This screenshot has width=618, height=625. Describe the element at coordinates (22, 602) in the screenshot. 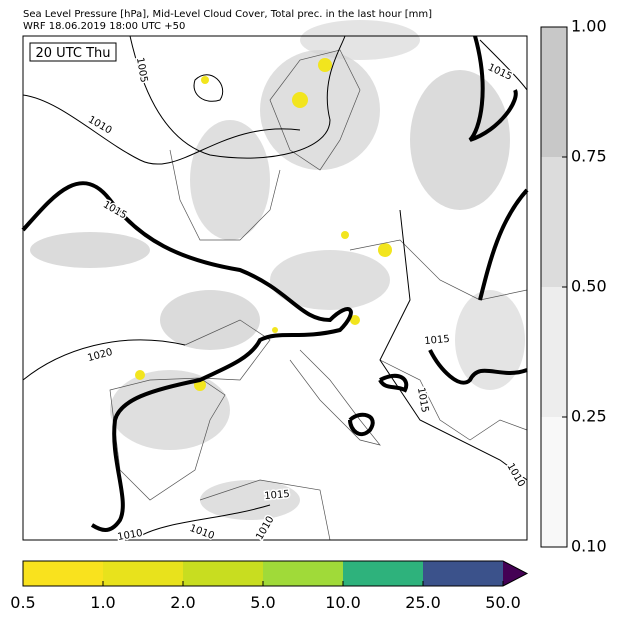

I see `precip-tick-label: 0.5` at that location.